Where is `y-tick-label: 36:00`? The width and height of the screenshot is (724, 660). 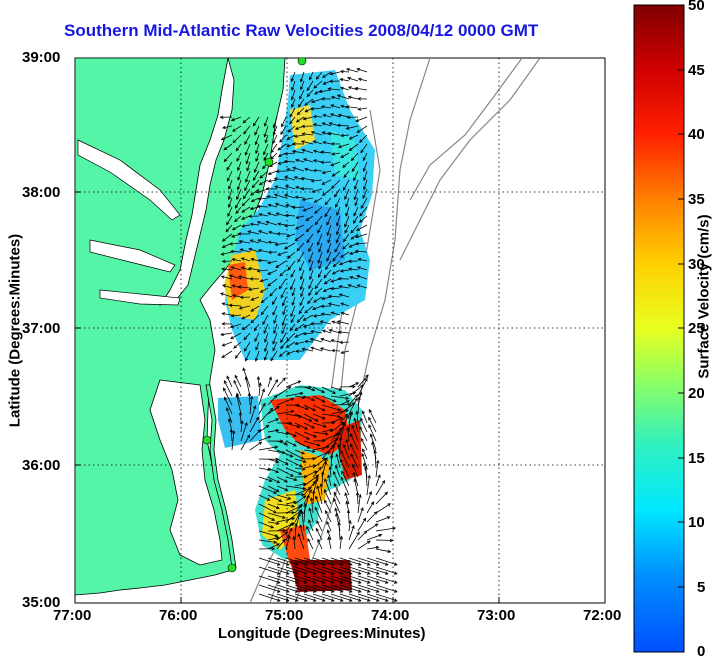
y-tick-label: 36:00 is located at coordinates (41, 465).